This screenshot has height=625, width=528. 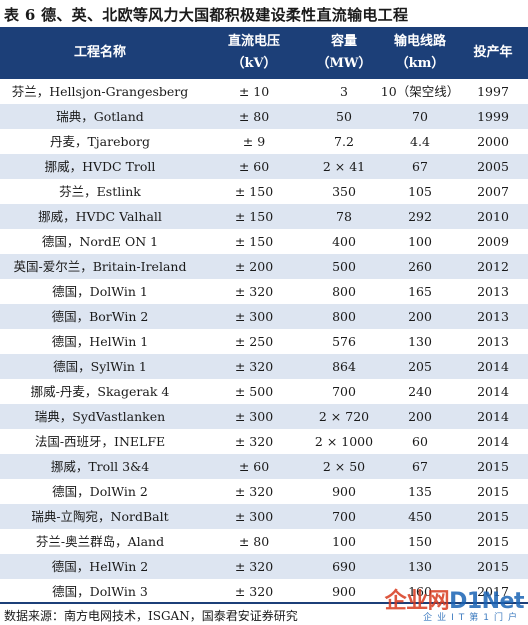 What do you see at coordinates (100, 566) in the screenshot?
I see `cell-project-name: 德国，HelWin 2` at bounding box center [100, 566].